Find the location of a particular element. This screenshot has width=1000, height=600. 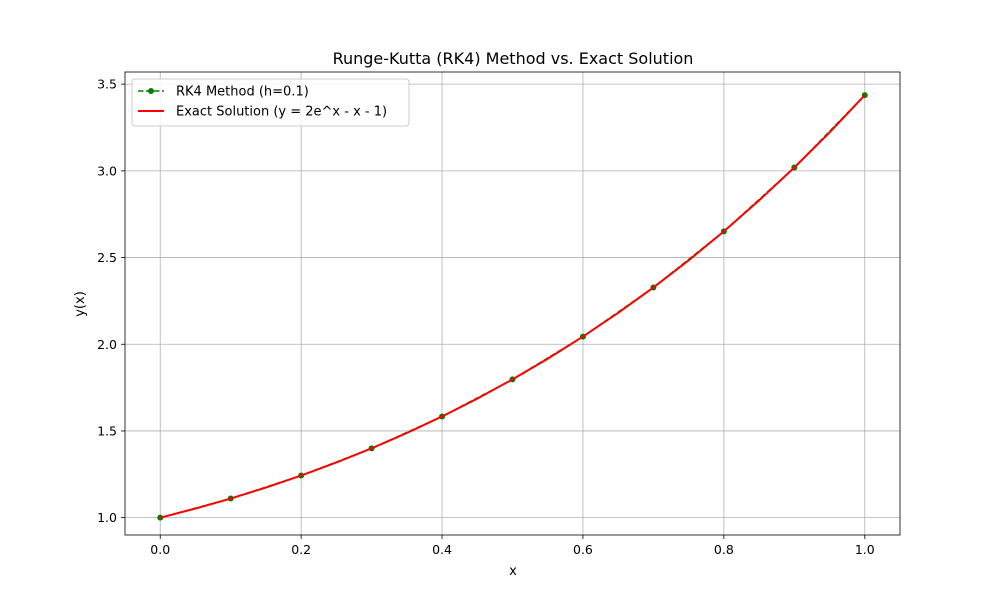

legend-rk4-marker is located at coordinates (151, 91).